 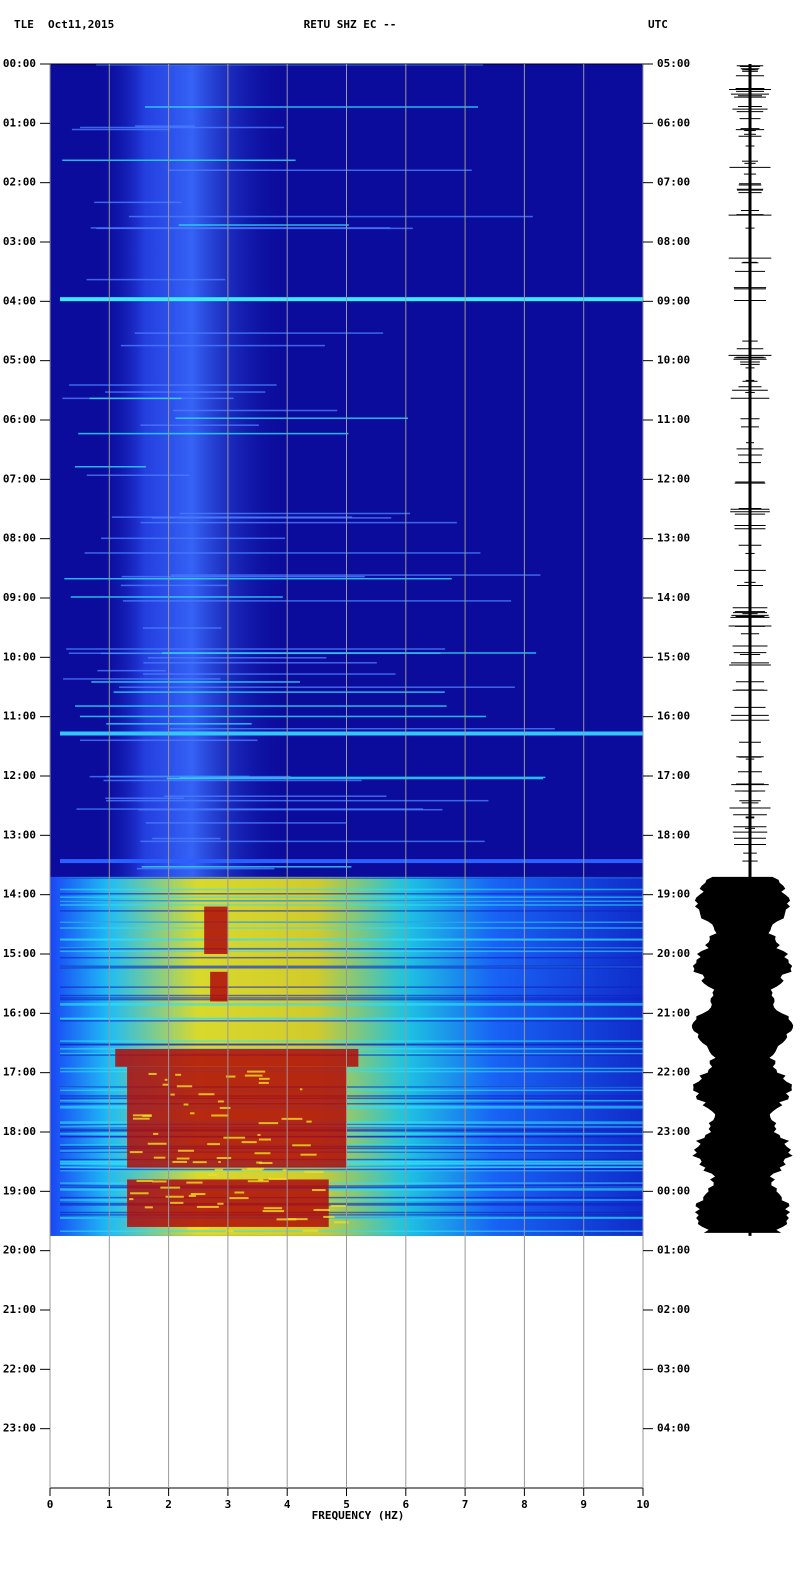 What do you see at coordinates (673, 894) in the screenshot?
I see `y2-tick-label: 19:00` at bounding box center [673, 894].